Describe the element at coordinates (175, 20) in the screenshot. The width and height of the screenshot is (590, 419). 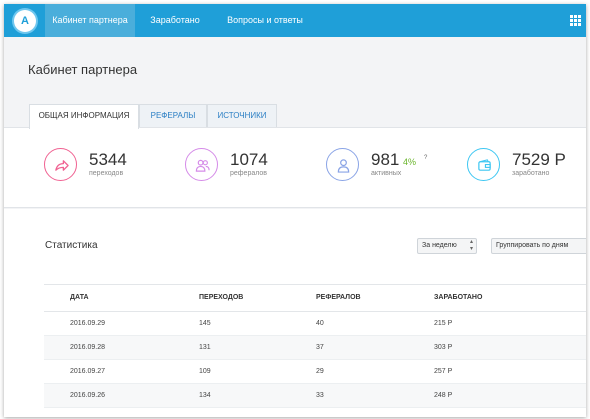
I see `nav-tab-earned: Заработано` at that location.